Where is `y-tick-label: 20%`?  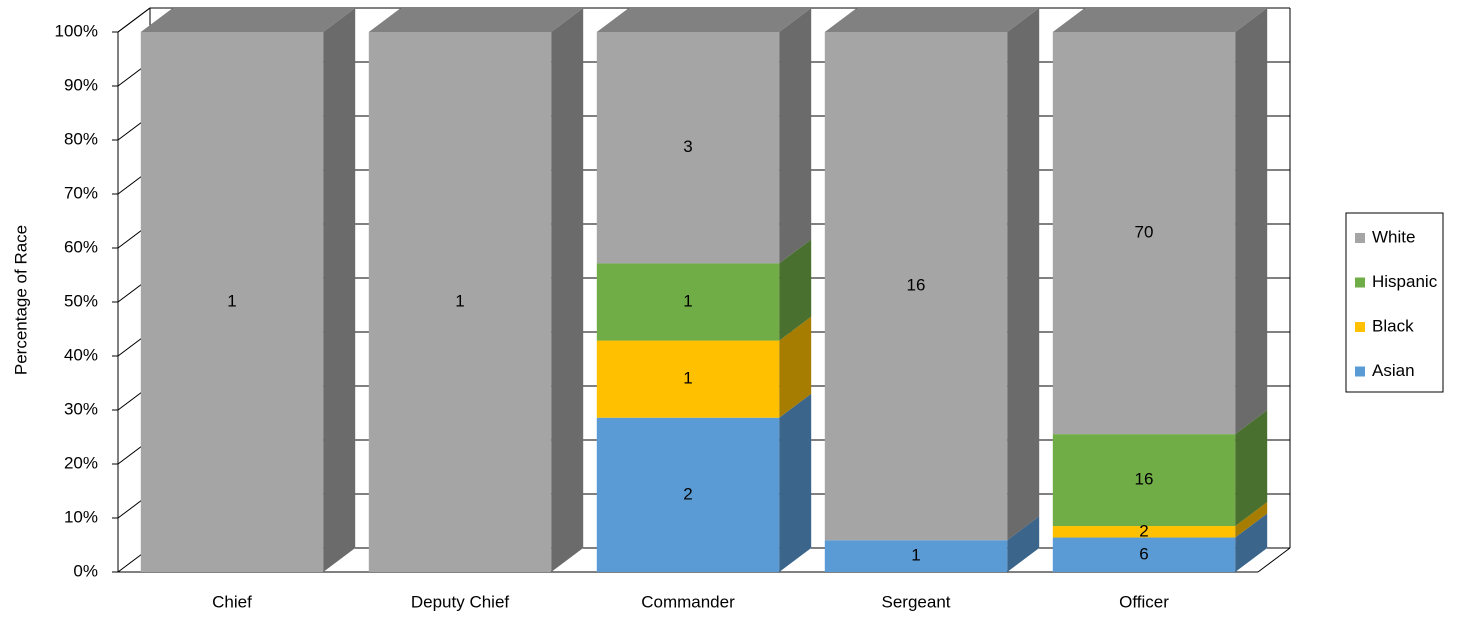
y-tick-label: 20% is located at coordinates (81, 462).